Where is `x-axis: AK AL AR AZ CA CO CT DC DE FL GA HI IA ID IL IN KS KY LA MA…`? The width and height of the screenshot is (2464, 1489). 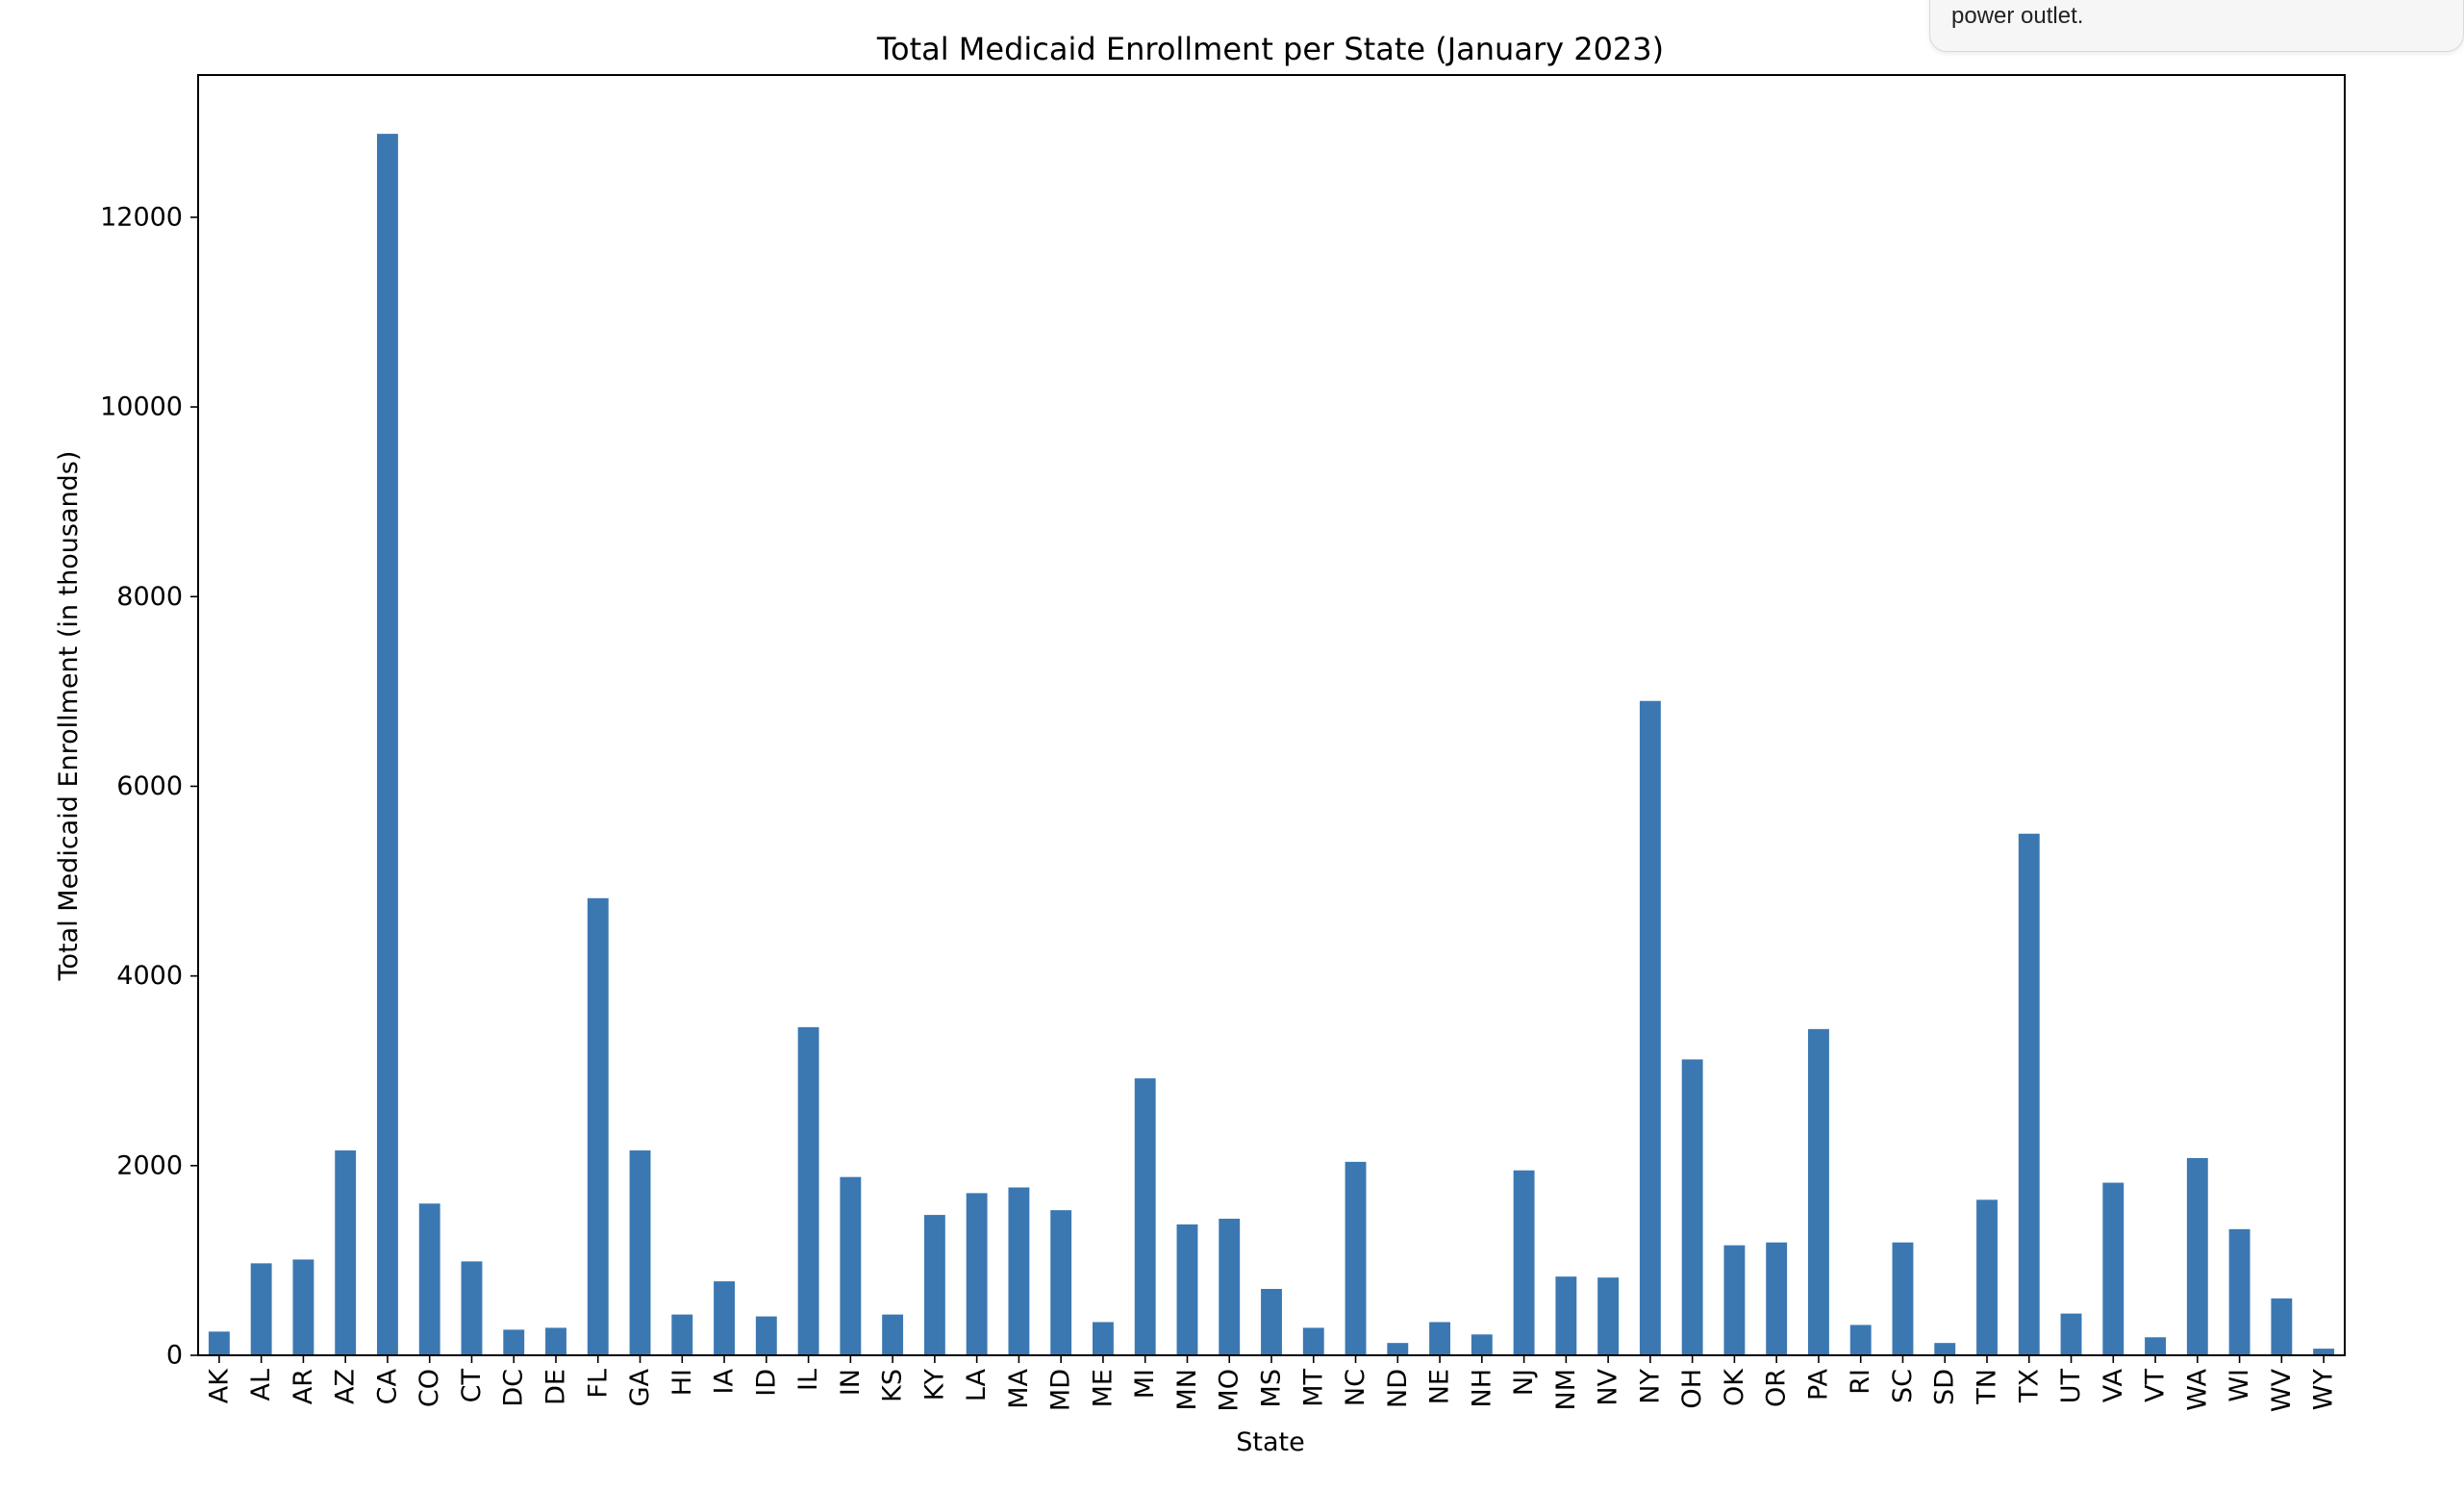 x-axis: AK AL AR AZ CA CO CT DC DE FL GA HI IA ID IL IN KS KY LA MA… is located at coordinates (1271, 1383).